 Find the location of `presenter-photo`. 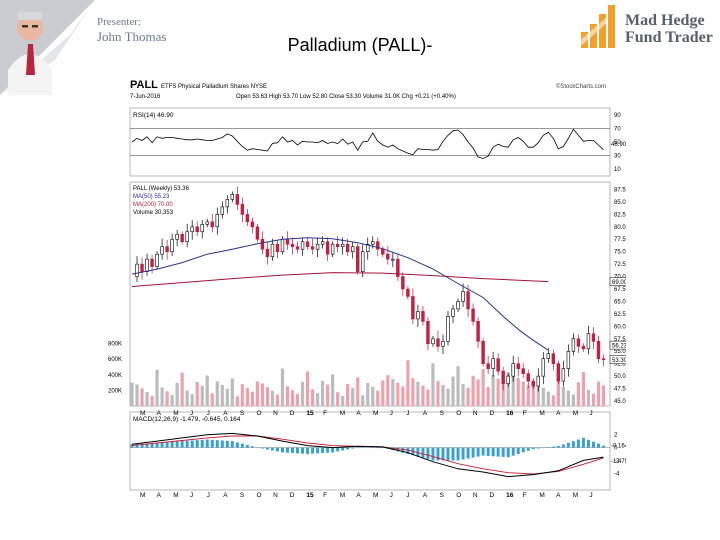

presenter-photo is located at coordinates (47, 47).